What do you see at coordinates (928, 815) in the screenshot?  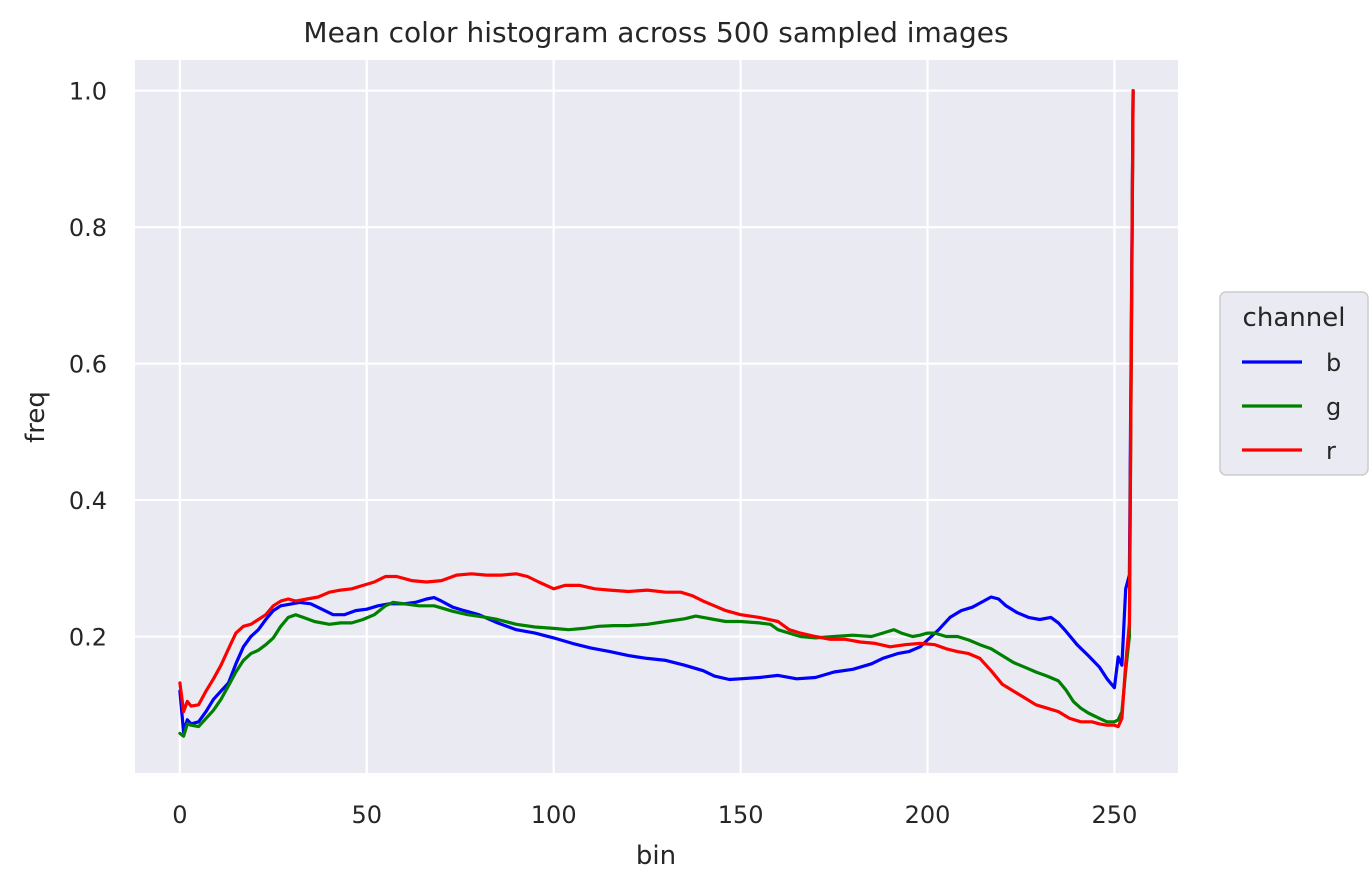 I see `x-tick-label: 200` at bounding box center [928, 815].